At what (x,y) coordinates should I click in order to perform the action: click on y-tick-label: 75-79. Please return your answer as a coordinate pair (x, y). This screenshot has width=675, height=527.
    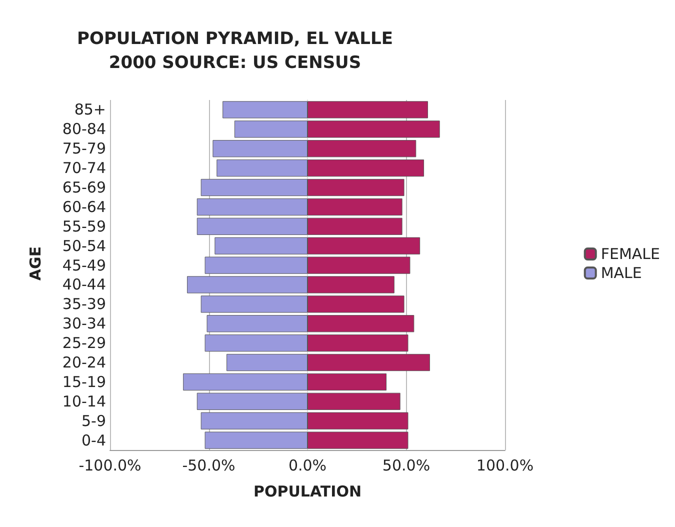
    Looking at the image, I should click on (84, 149).